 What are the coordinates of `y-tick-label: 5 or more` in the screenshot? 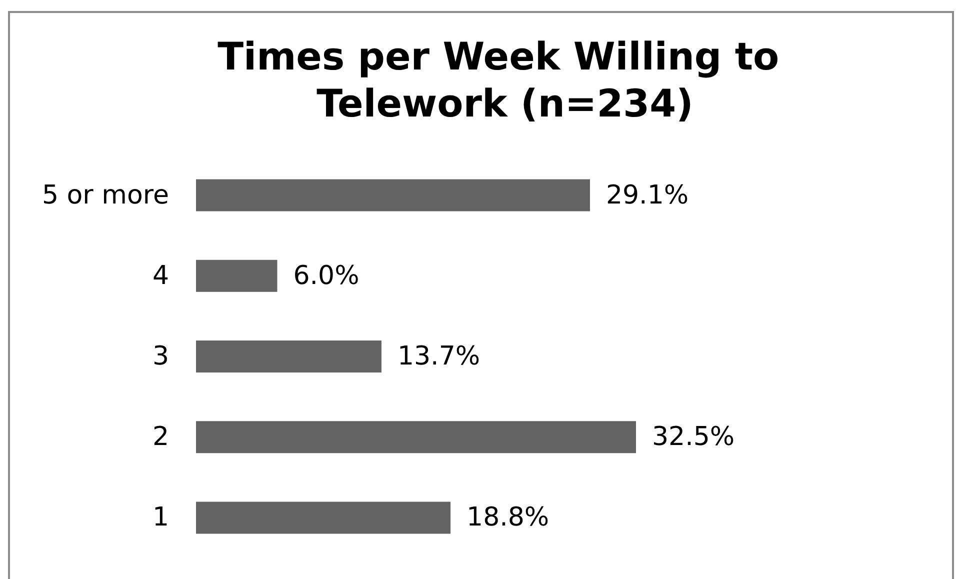 It's located at (105, 195).